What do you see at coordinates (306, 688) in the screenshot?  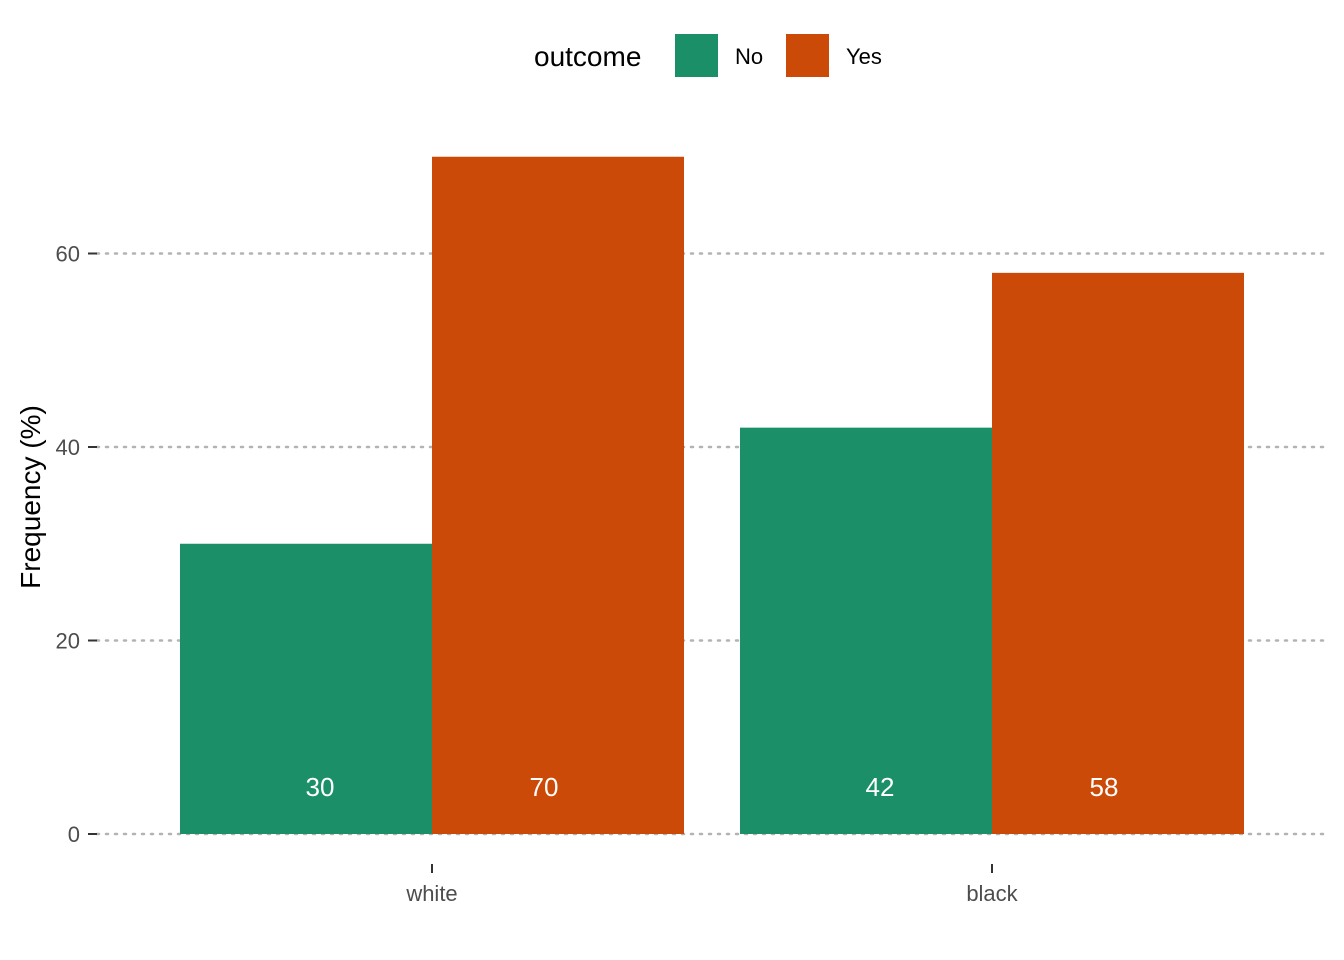 I see `bar-no-white` at bounding box center [306, 688].